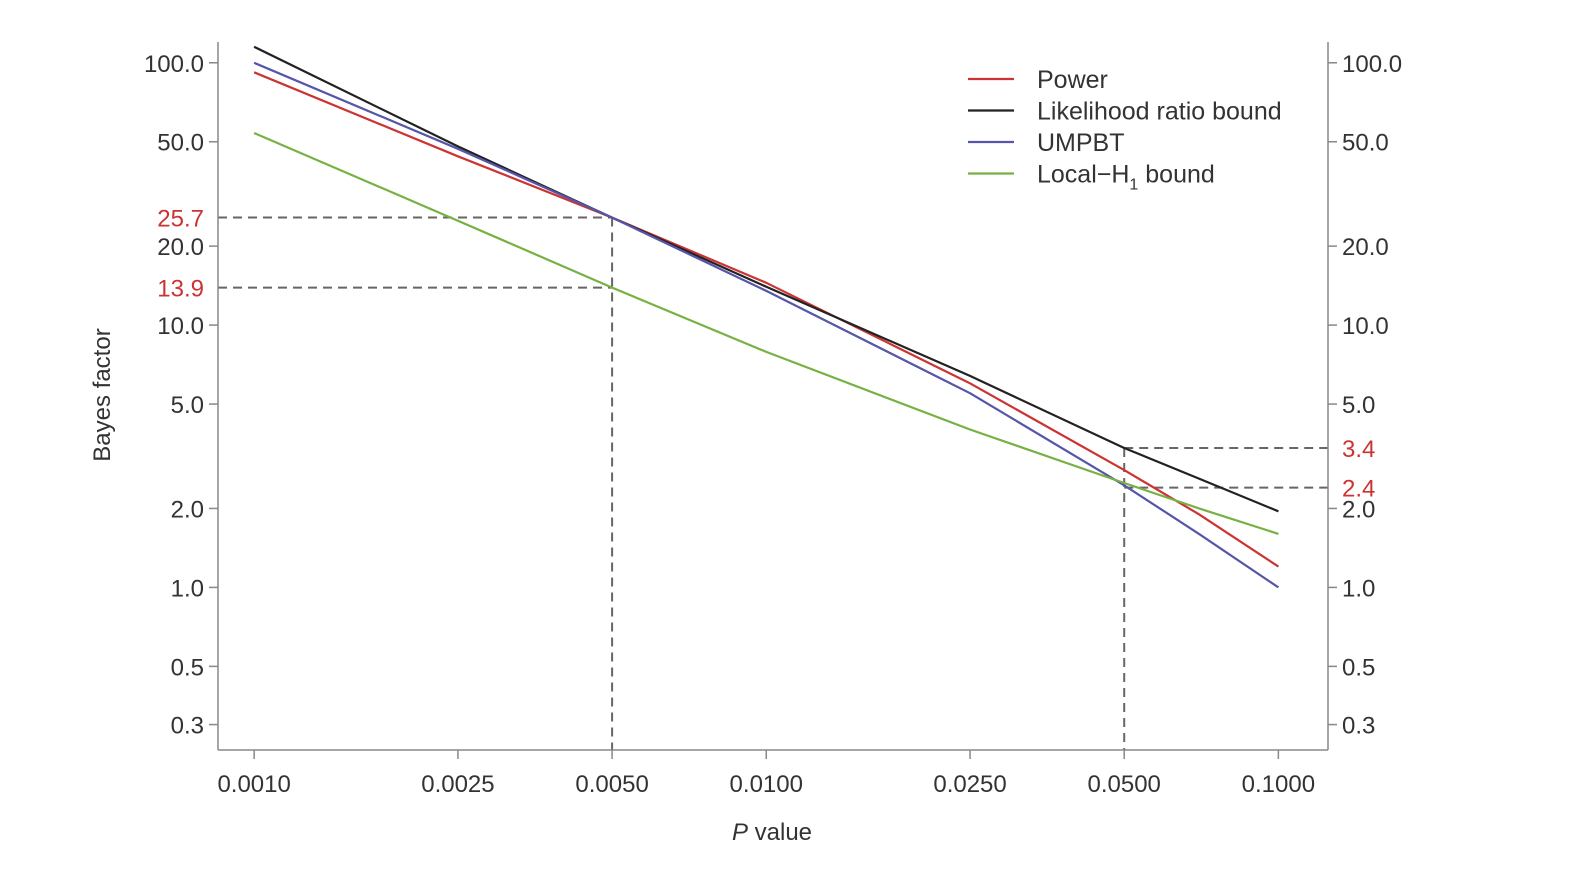 Image resolution: width=1596 pixels, height=876 pixels. I want to click on y-tick-label-left: 20.0, so click(180, 247).